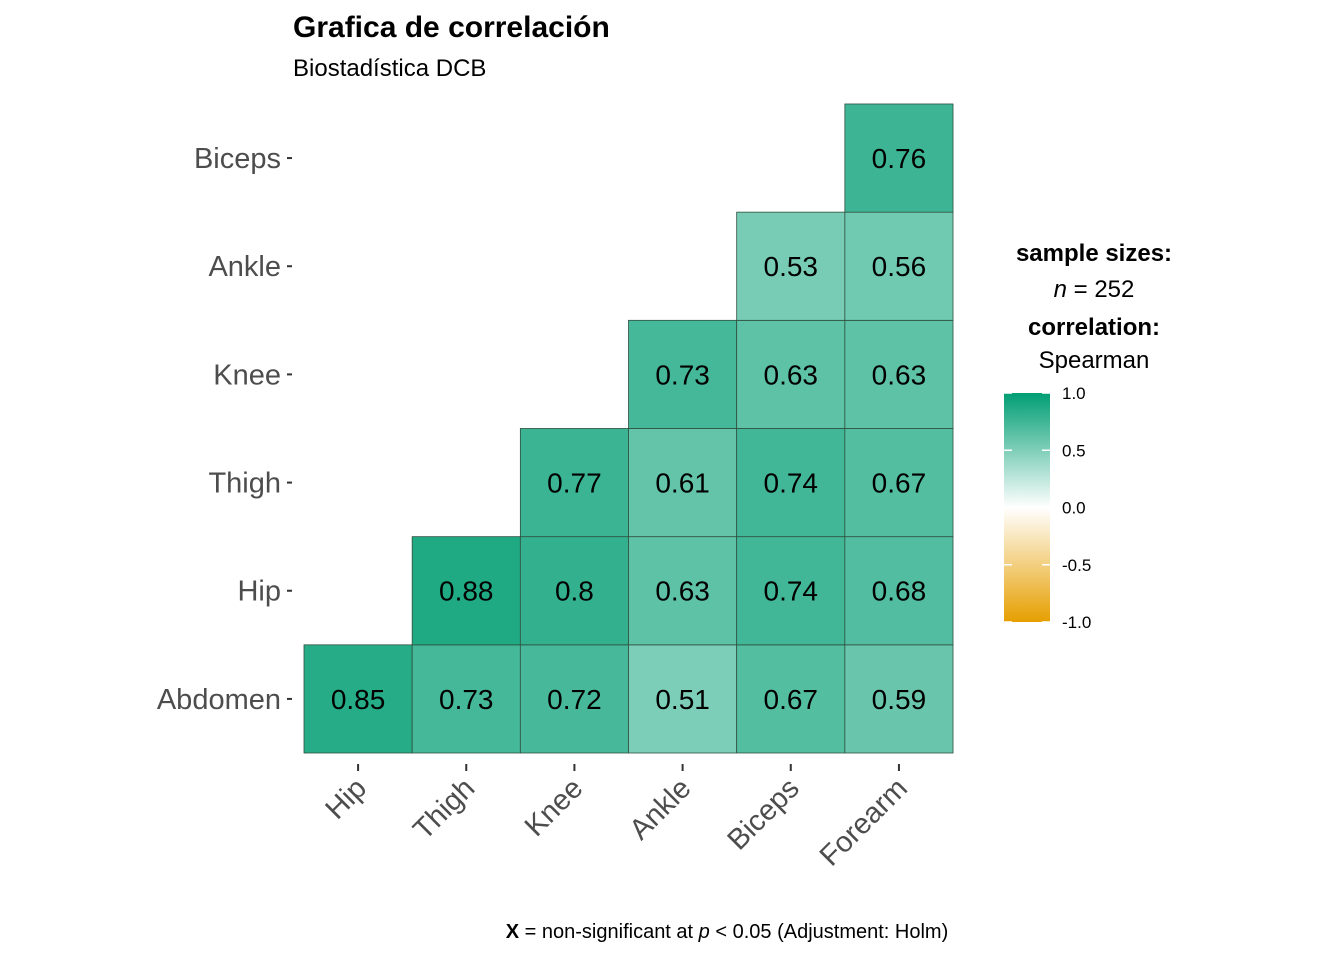 This screenshot has height=960, width=1344. I want to click on x-tick-label: Hip, so click(346, 798).